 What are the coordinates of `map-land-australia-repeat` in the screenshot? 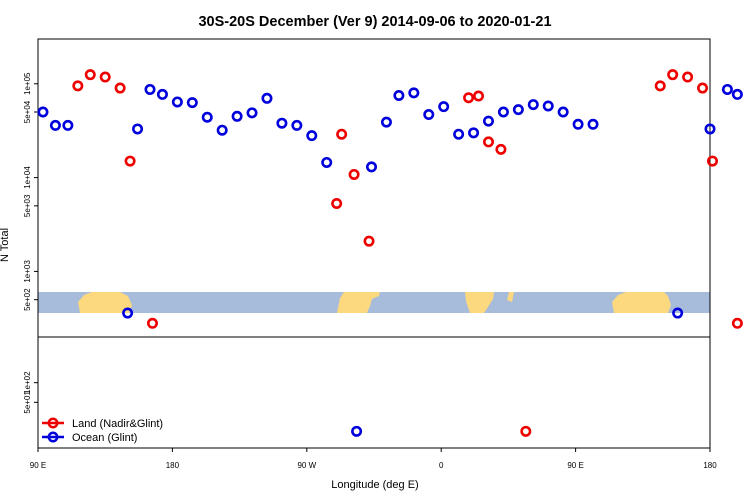 It's located at (641, 302).